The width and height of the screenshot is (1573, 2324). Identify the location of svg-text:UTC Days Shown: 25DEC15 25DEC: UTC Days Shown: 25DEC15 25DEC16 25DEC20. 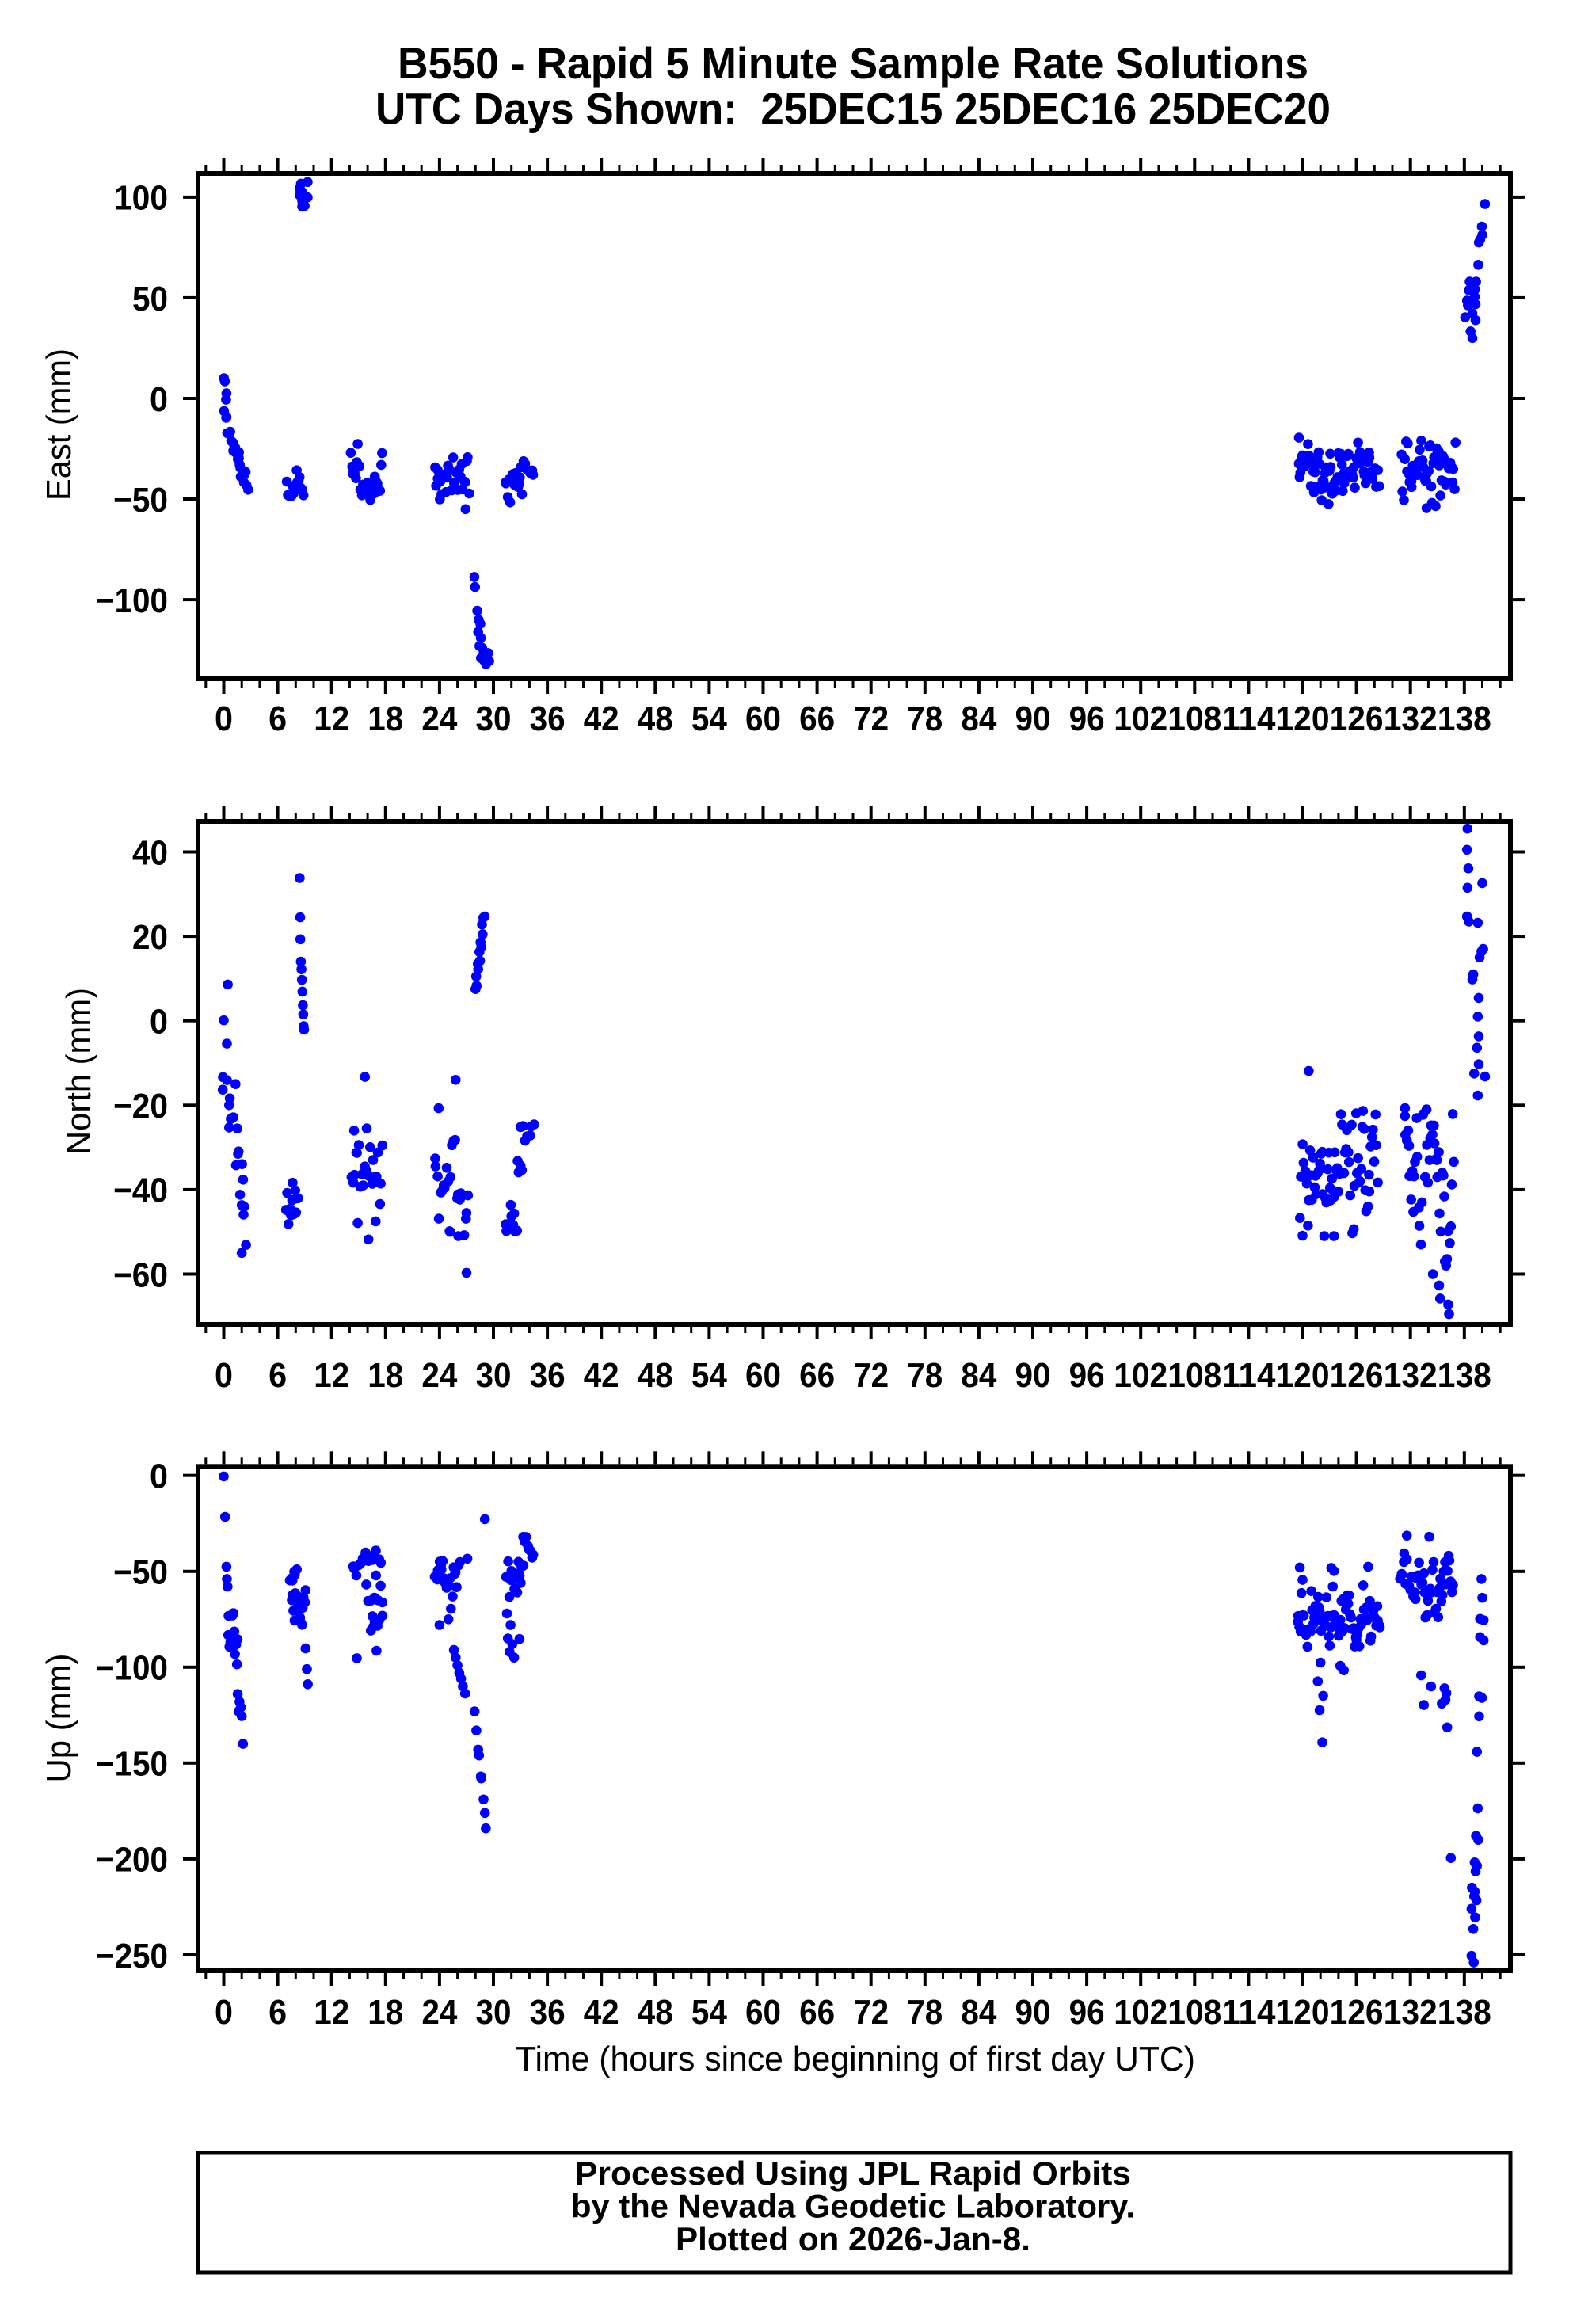
(853, 109).